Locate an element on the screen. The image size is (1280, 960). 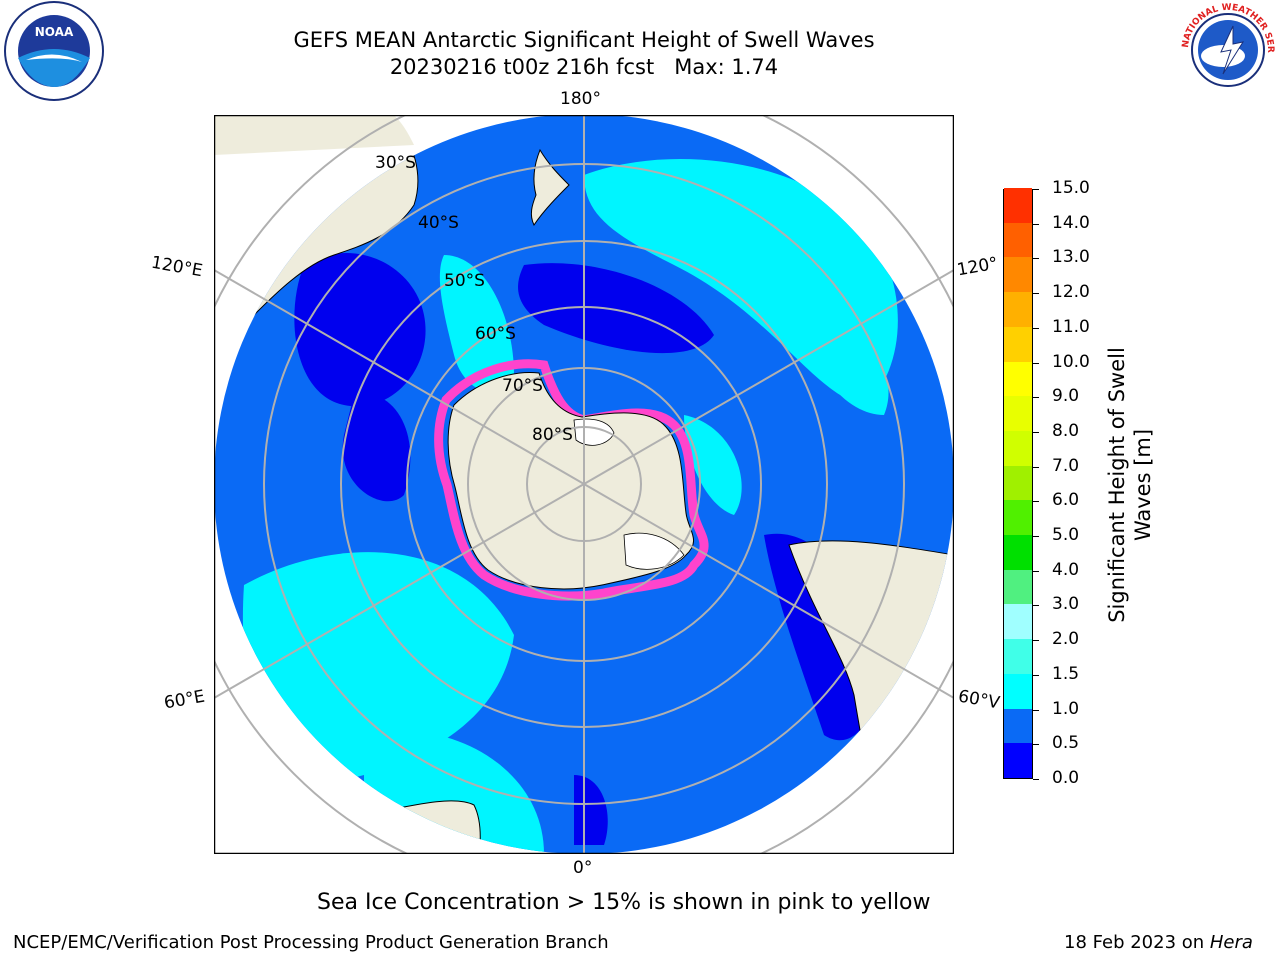
colorbar is located at coordinates (1018, 483).